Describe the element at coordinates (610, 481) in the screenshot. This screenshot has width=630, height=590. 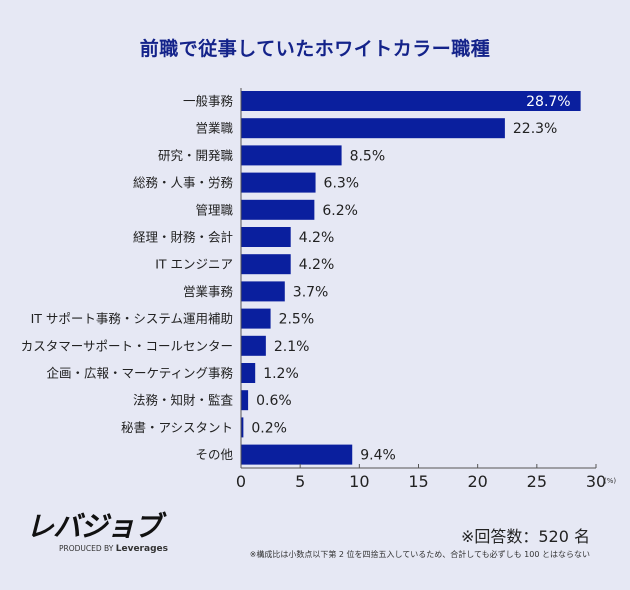
I see `x-unit-label: (%)` at that location.